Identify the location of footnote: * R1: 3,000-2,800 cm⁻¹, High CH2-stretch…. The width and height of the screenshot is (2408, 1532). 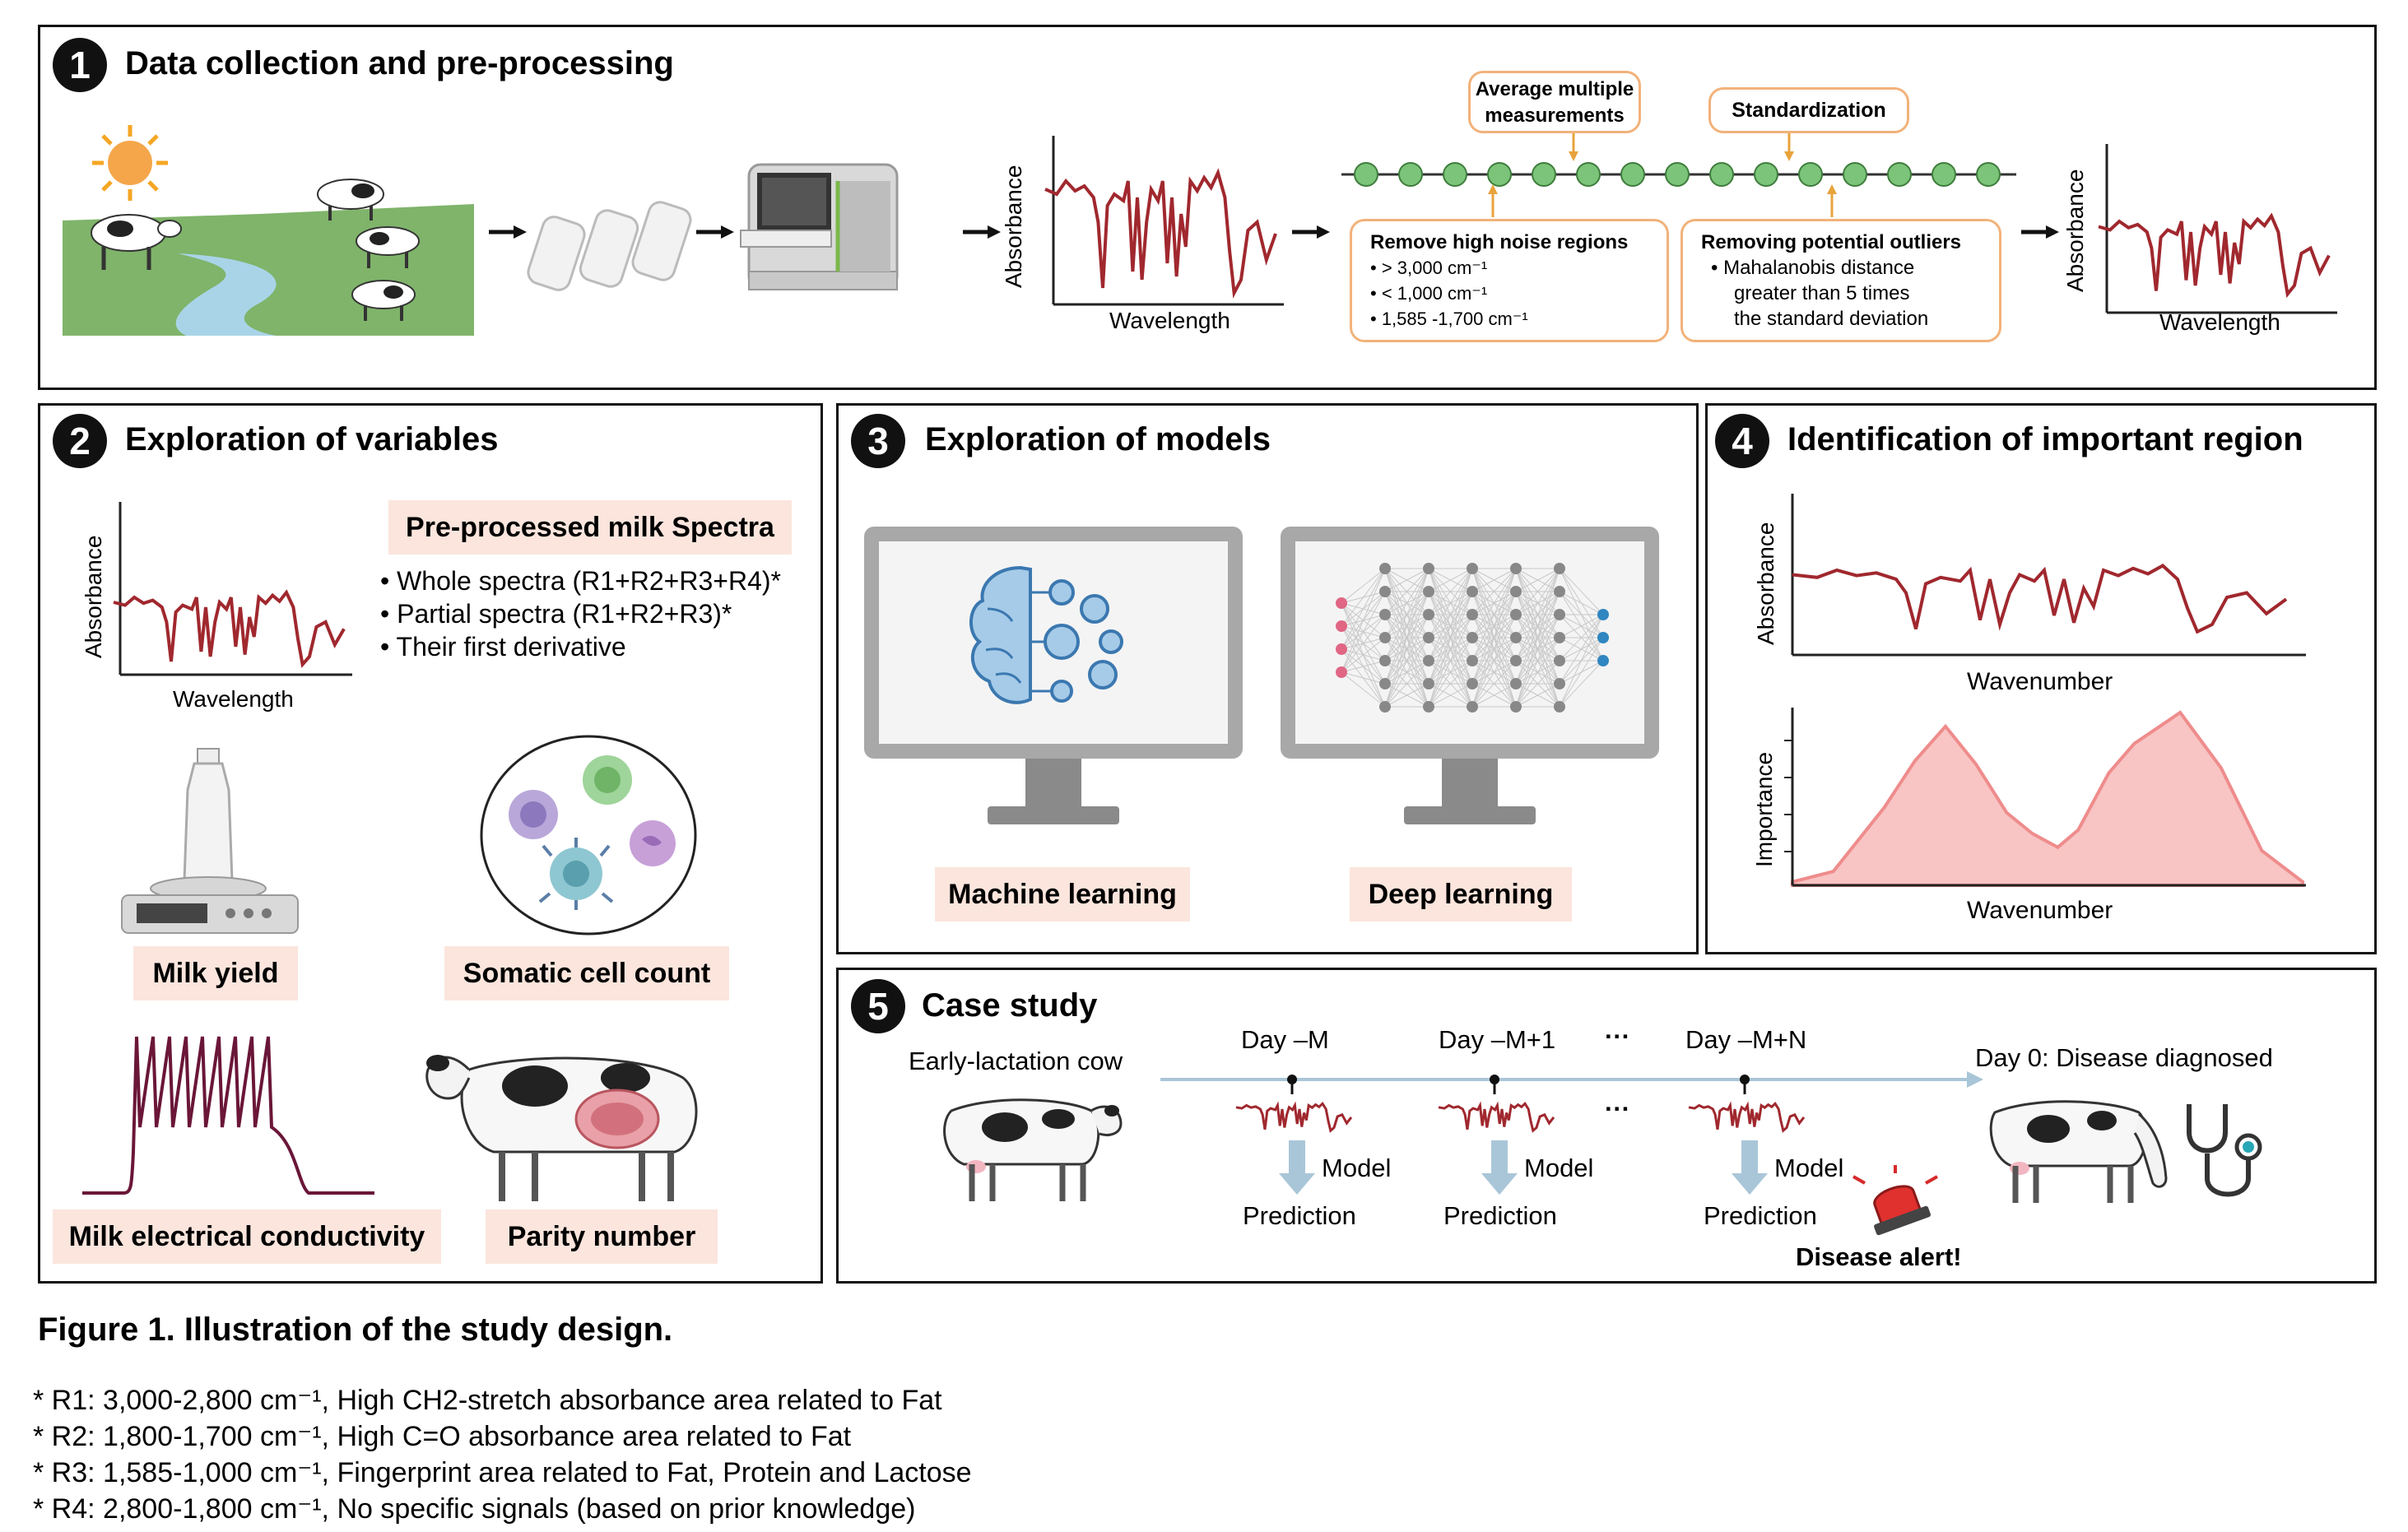
(487, 1400).